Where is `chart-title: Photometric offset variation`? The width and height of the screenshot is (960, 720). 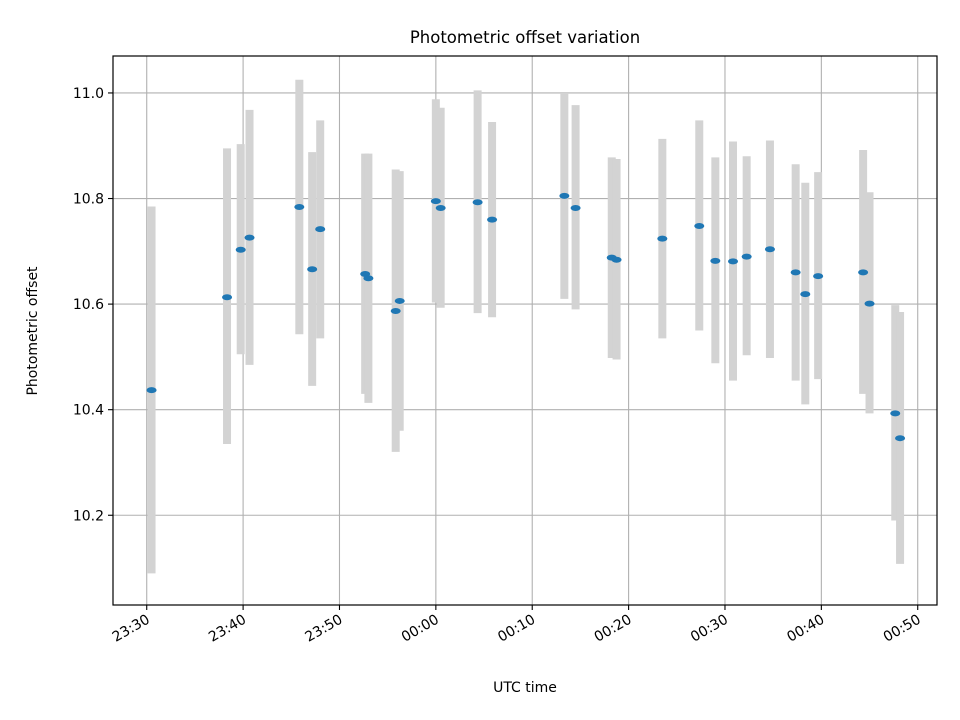
chart-title: Photometric offset variation is located at coordinates (525, 37).